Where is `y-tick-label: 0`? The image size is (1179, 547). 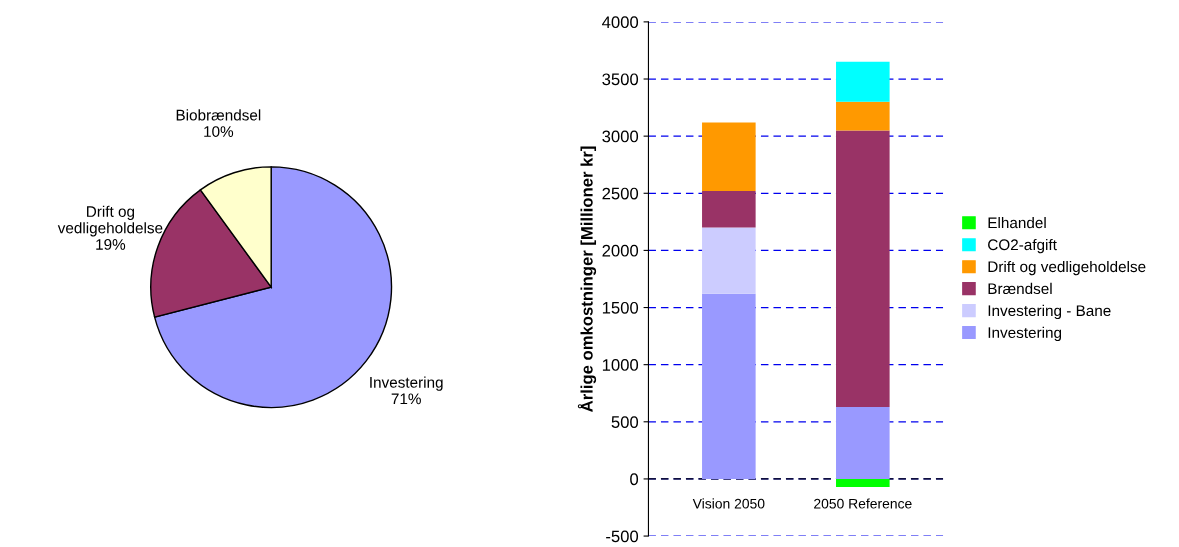
y-tick-label: 0 is located at coordinates (634, 479).